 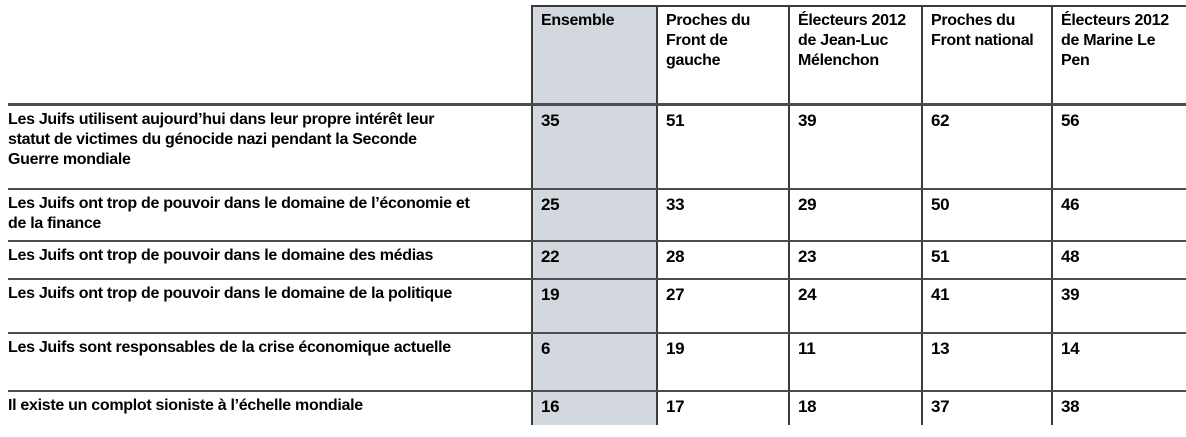 What do you see at coordinates (855, 260) in the screenshot?
I see `value-cell: 23` at bounding box center [855, 260].